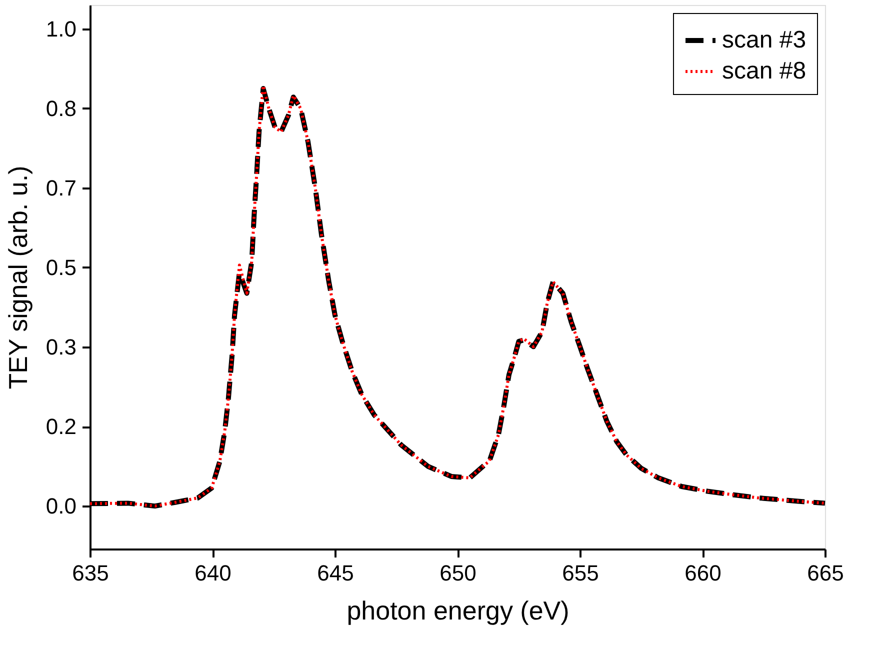 The width and height of the screenshot is (888, 660). Describe the element at coordinates (17, 278) in the screenshot. I see `y-axis-title: TEY signal (arb. u.)` at that location.